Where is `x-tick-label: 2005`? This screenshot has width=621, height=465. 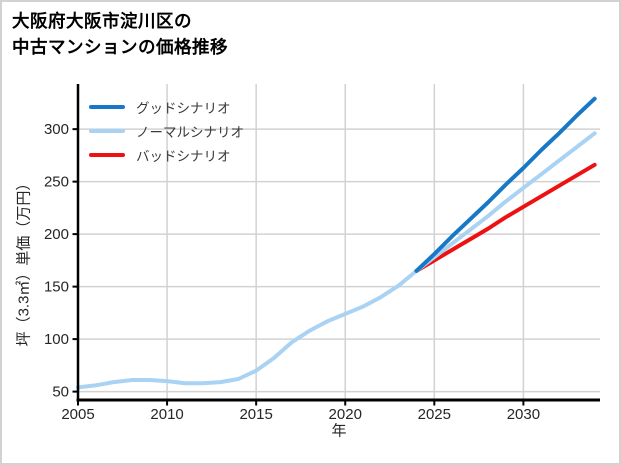 x-tick-label: 2005 is located at coordinates (77, 414).